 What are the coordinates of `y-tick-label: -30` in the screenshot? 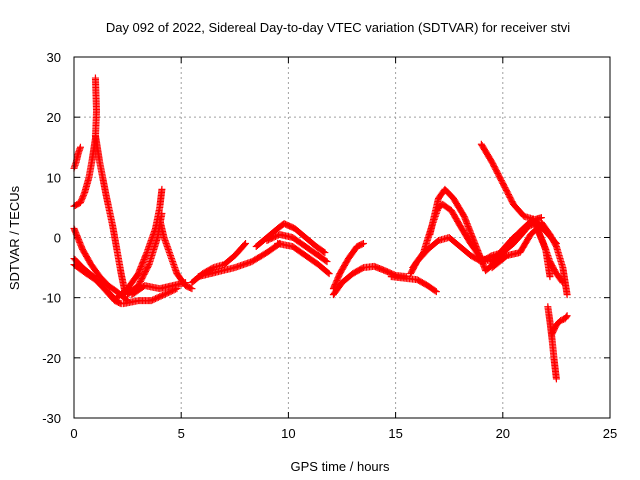 It's located at (51, 418).